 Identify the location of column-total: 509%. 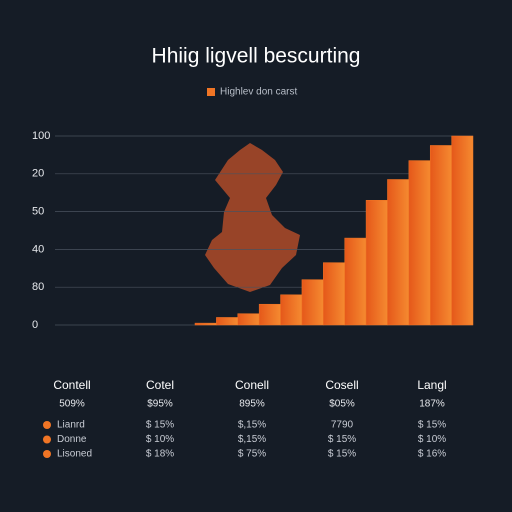
(72, 404).